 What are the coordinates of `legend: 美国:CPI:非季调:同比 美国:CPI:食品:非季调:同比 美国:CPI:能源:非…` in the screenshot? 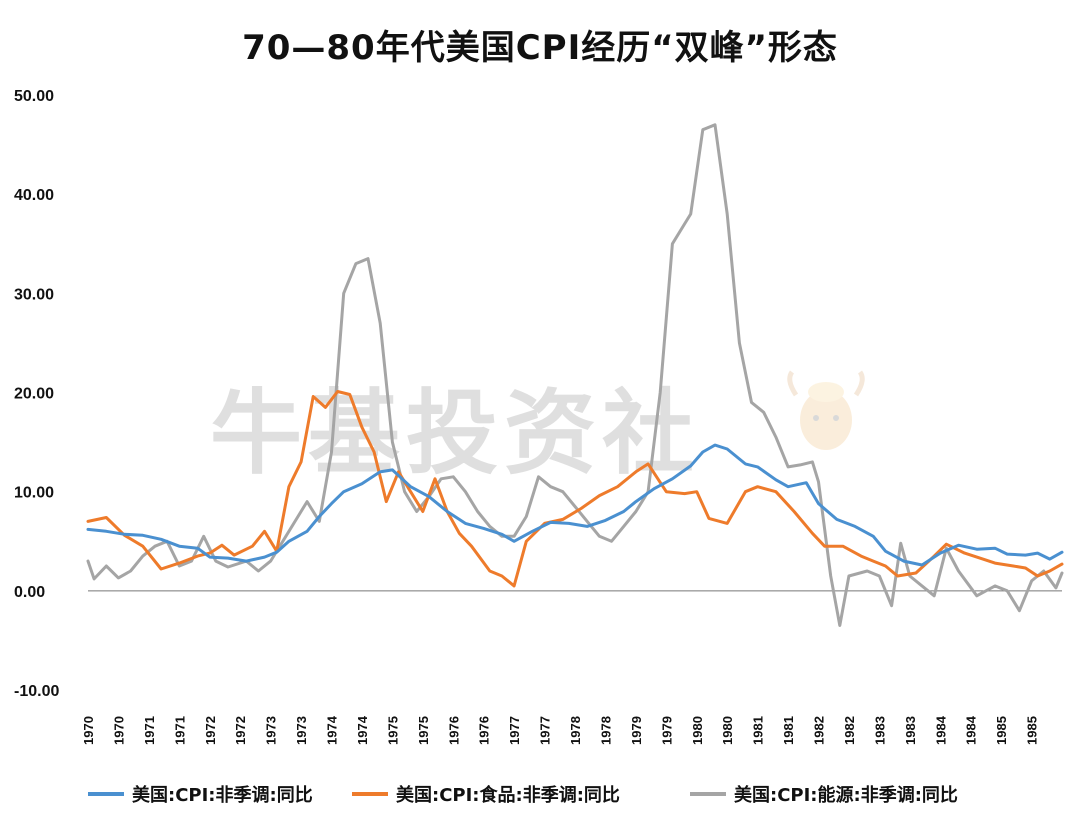 It's located at (523, 795).